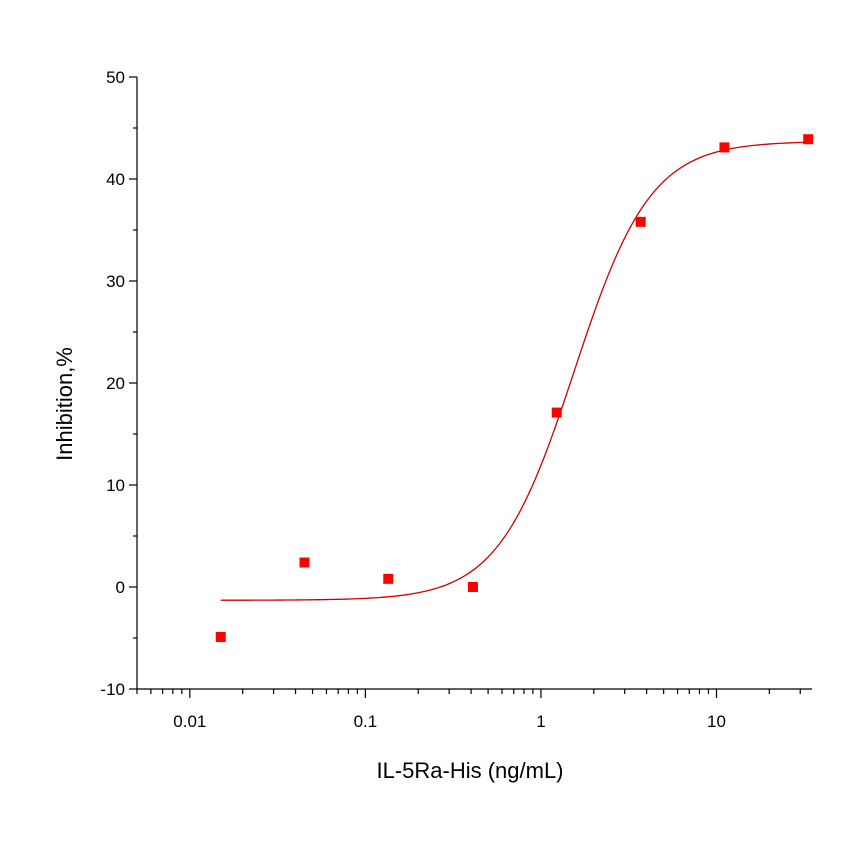 This screenshot has width=862, height=848. I want to click on y-axis-title: Inhibition,%, so click(64, 404).